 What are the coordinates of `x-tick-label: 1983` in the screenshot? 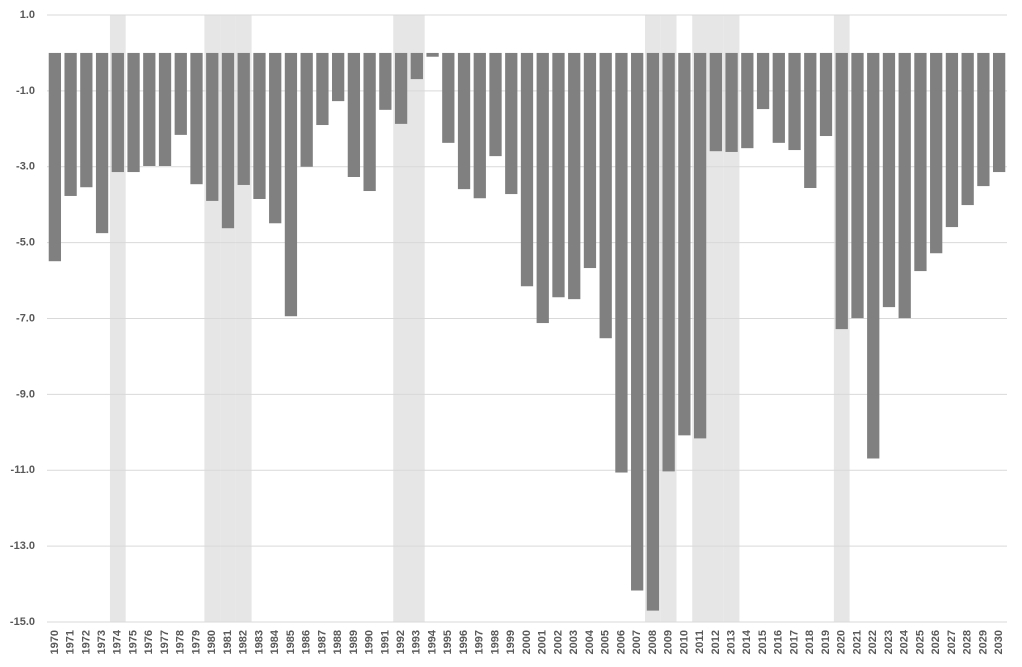 It's located at (259, 642).